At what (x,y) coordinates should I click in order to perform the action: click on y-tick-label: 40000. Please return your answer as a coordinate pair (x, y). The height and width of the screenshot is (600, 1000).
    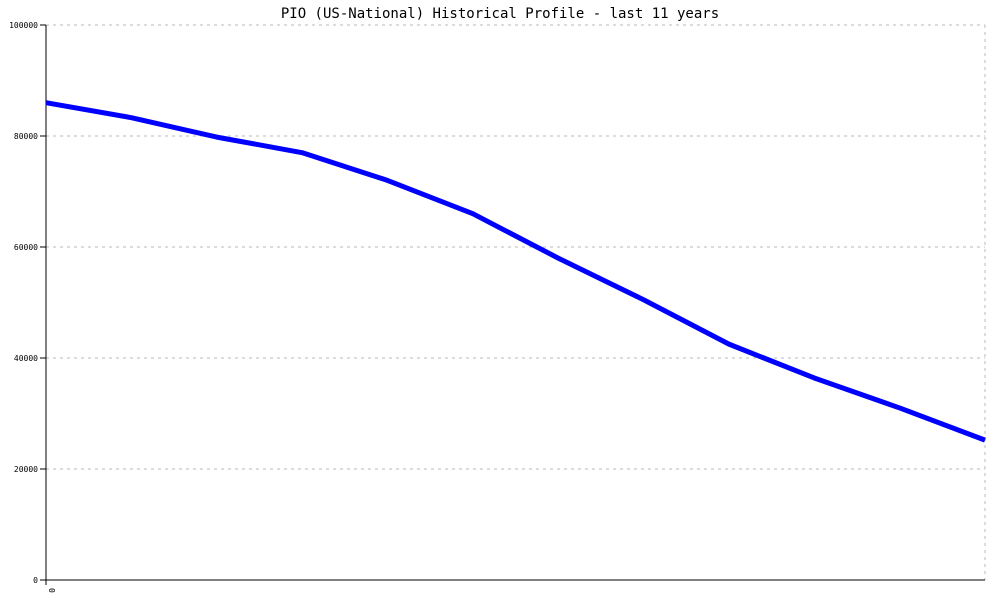
    Looking at the image, I should click on (26, 358).